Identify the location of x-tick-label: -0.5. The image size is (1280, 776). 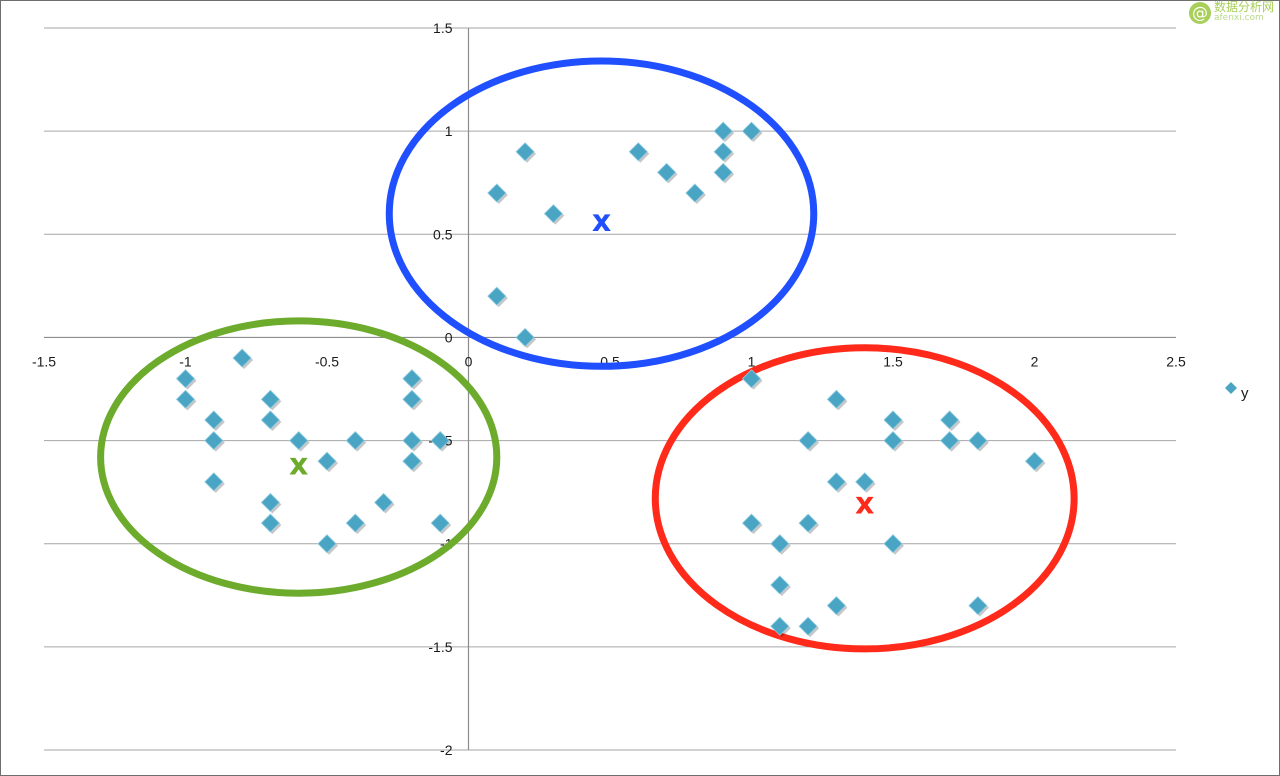
(327, 361).